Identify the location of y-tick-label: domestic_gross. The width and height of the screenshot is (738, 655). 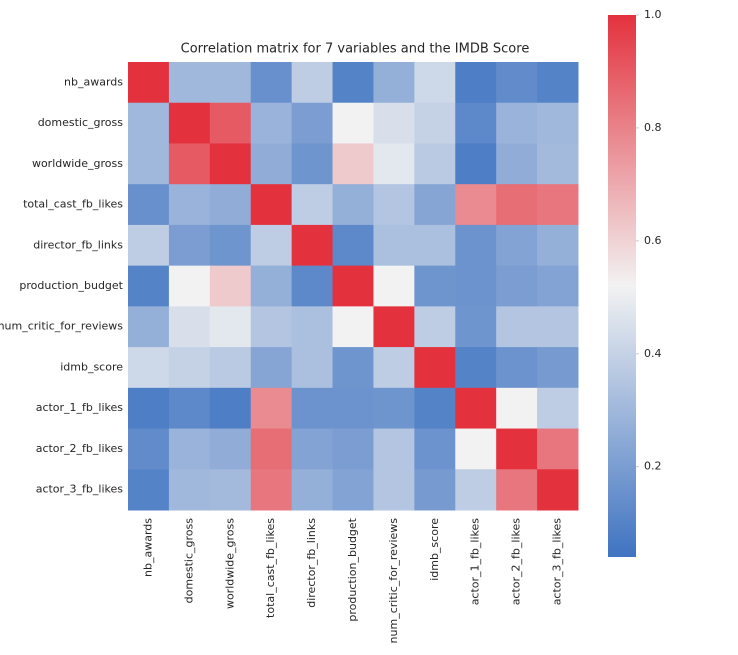
(81, 122).